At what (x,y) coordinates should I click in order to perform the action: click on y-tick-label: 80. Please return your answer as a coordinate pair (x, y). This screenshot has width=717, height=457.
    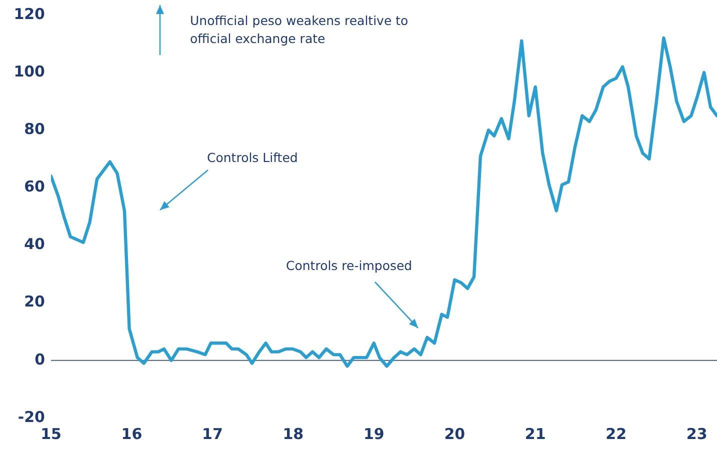
    Looking at the image, I should click on (34, 129).